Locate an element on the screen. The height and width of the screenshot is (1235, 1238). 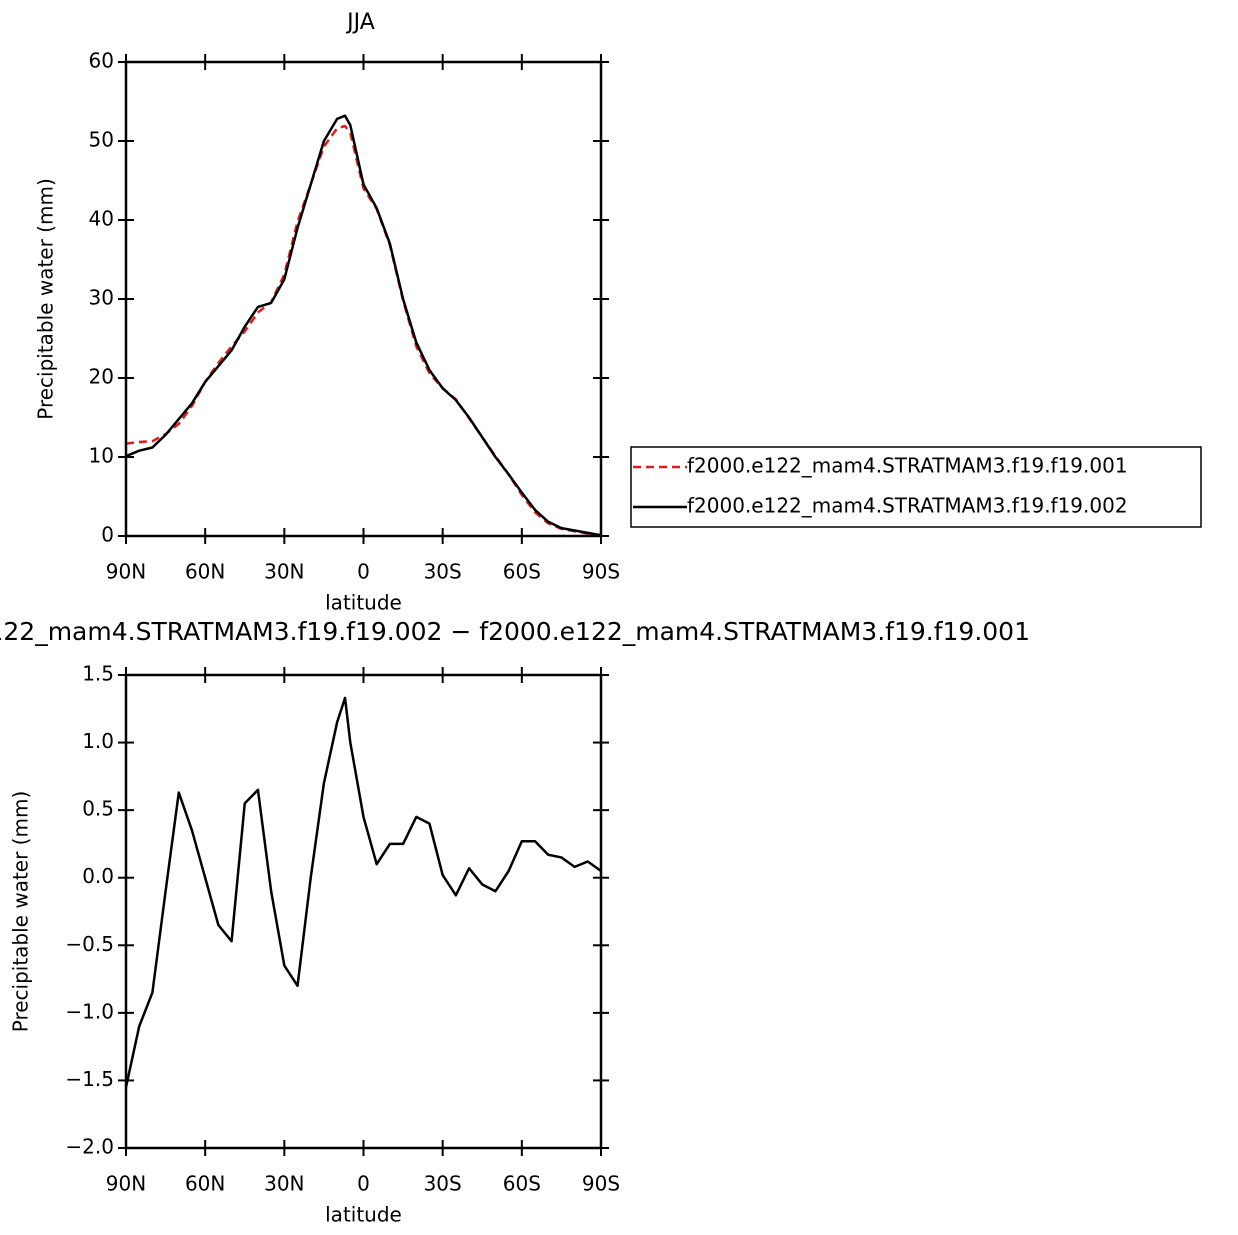
y-tick-label: −1.0 is located at coordinates (89, 1011).